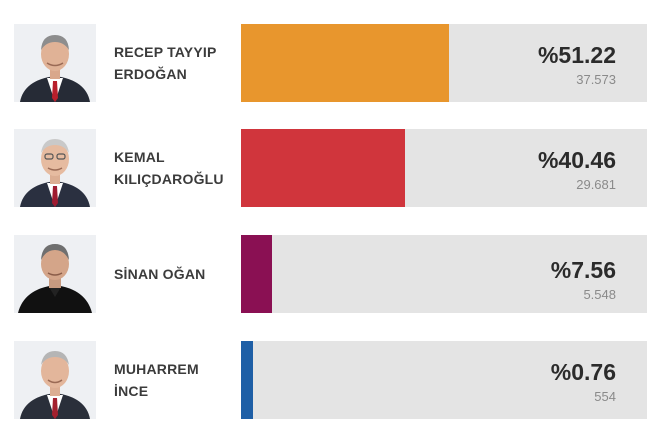 The image size is (662, 432). I want to click on vote-percent: %0.76, so click(583, 372).